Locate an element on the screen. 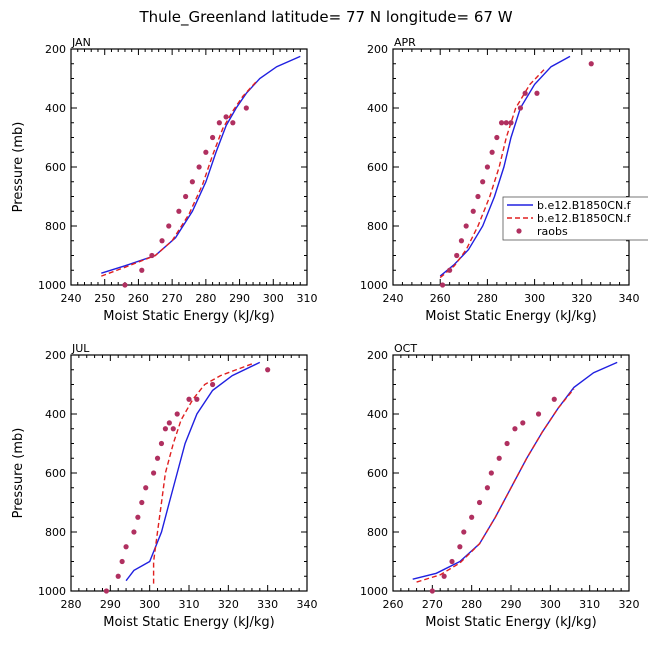  x-tick-label: 250 is located at coordinates (104, 298).